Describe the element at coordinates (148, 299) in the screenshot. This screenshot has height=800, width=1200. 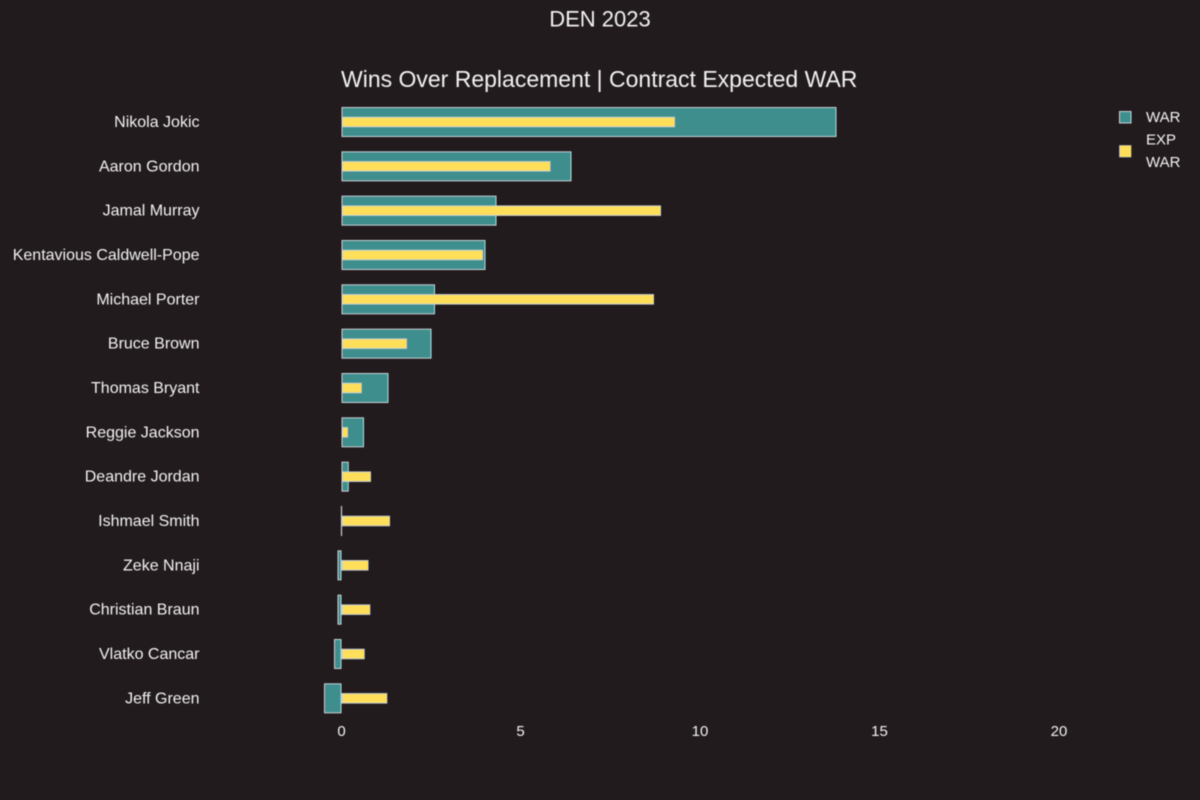
I see `svg-text: Michael Porter` at that location.